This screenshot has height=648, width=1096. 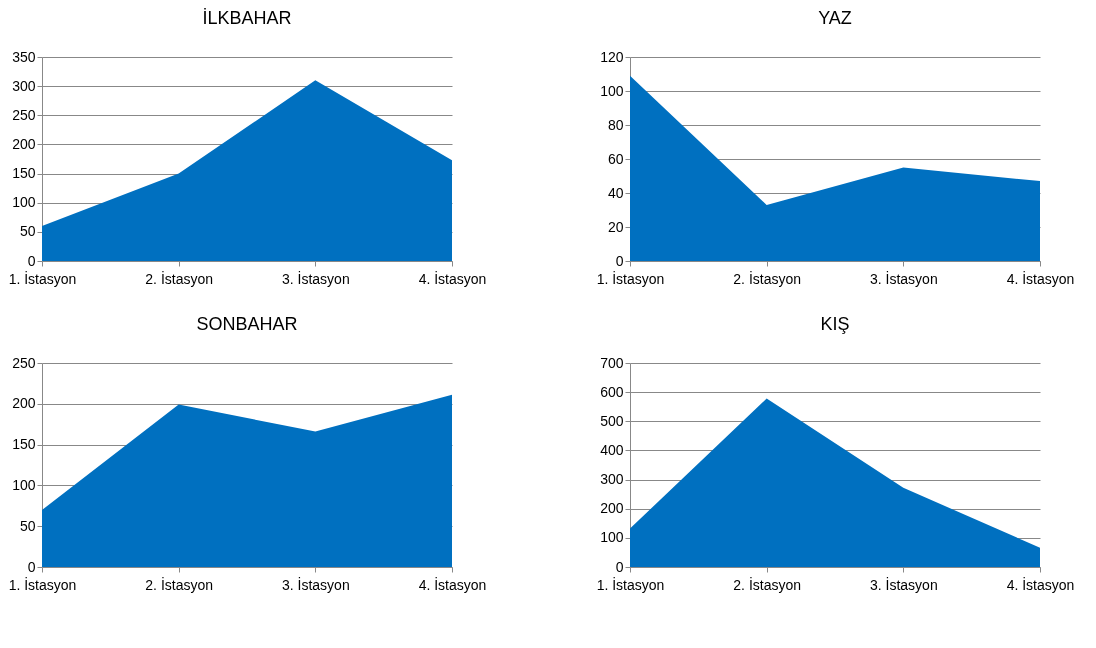 What do you see at coordinates (615, 226) in the screenshot?
I see `y-tick-label: 20` at bounding box center [615, 226].